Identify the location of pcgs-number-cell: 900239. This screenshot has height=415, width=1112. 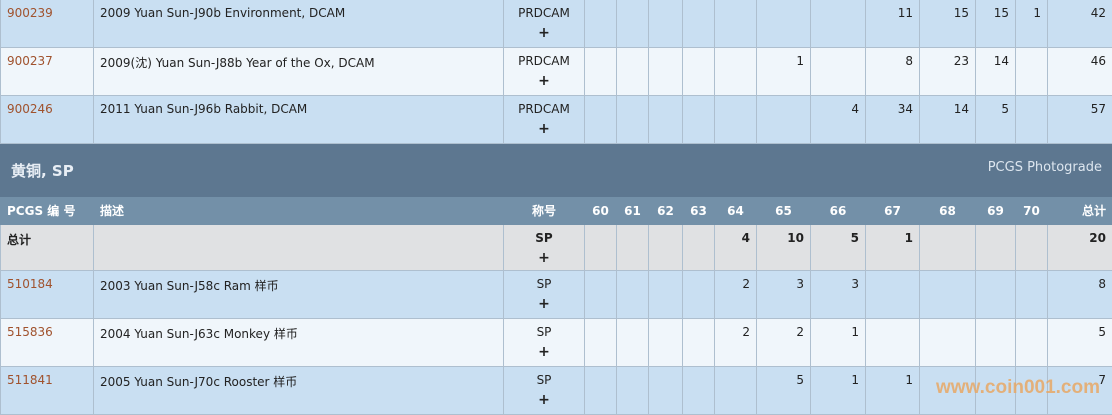
(47, 24).